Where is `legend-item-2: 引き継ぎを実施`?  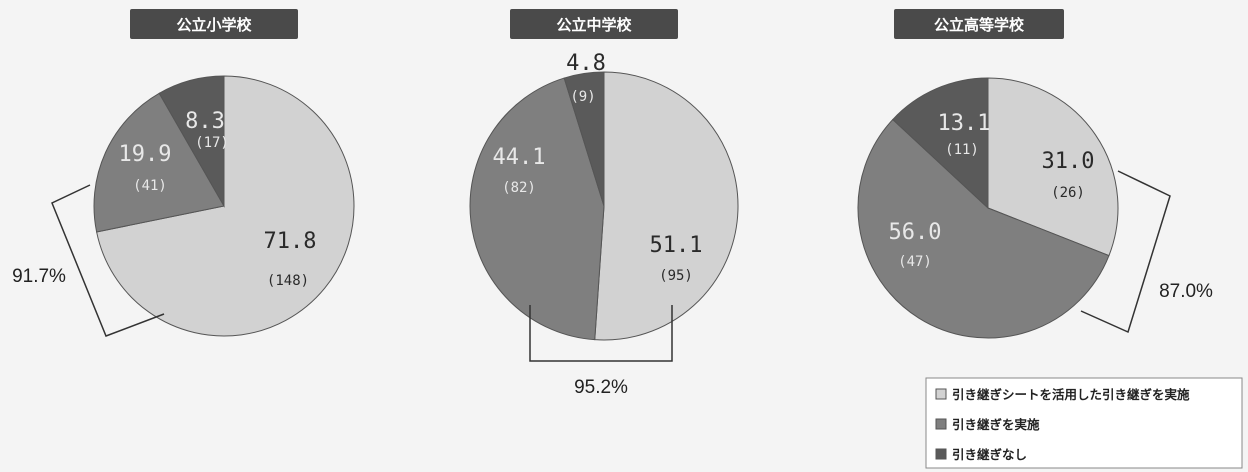 legend-item-2: 引き継ぎを実施 is located at coordinates (996, 424).